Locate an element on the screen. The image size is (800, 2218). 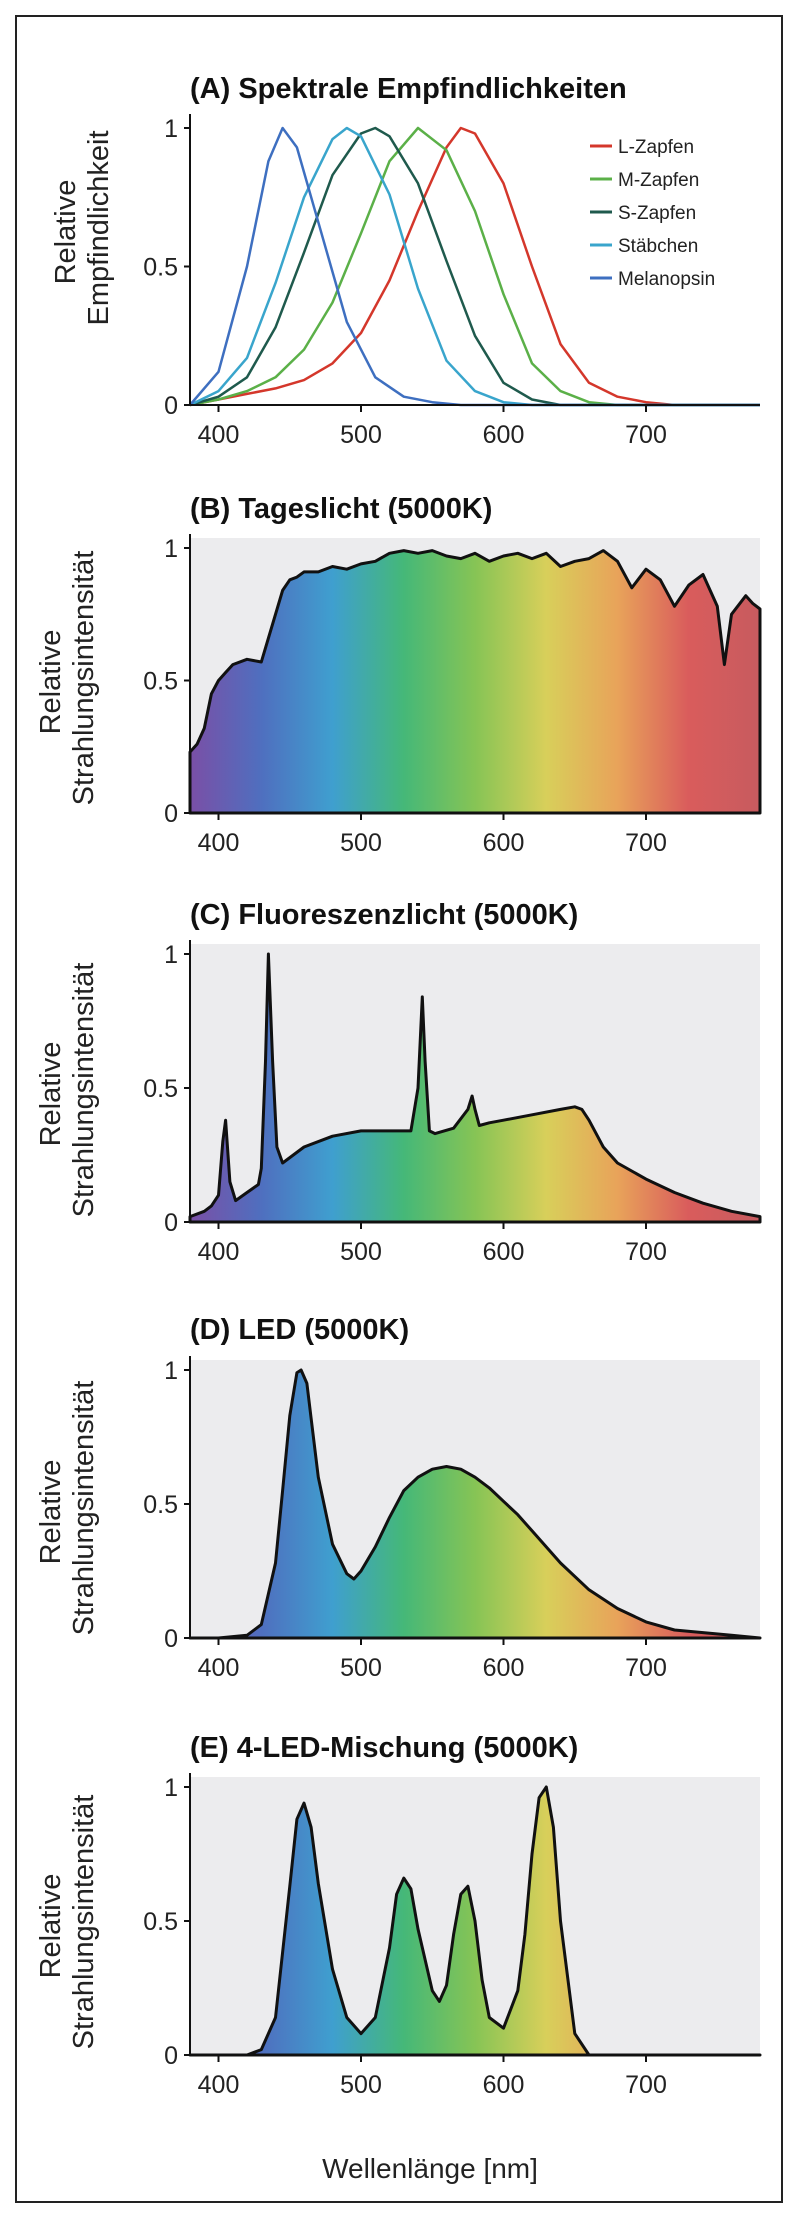
legend-label-l-zapfen: L-Zapfen is located at coordinates (656, 147).